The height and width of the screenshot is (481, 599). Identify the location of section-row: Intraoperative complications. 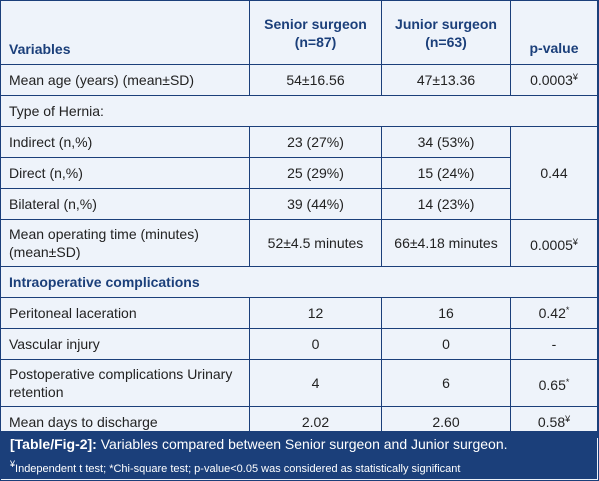
(299, 282).